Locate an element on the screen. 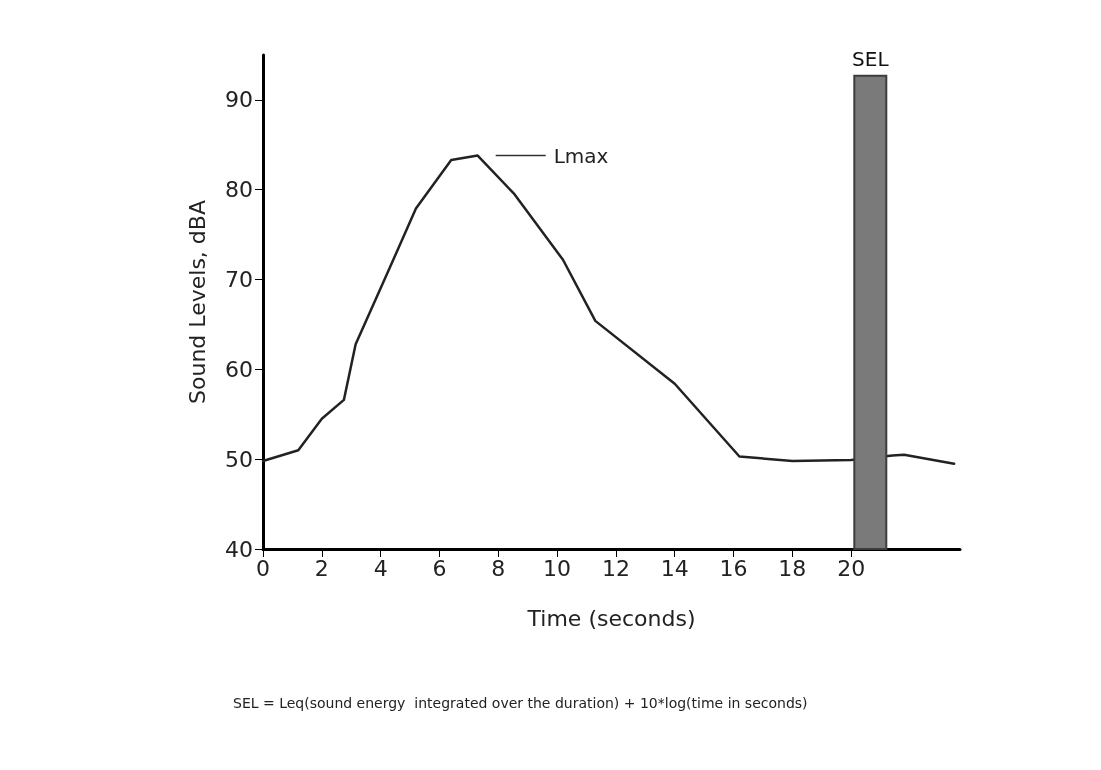 The width and height of the screenshot is (1101, 770). y-tick-label: 90 is located at coordinates (239, 100).